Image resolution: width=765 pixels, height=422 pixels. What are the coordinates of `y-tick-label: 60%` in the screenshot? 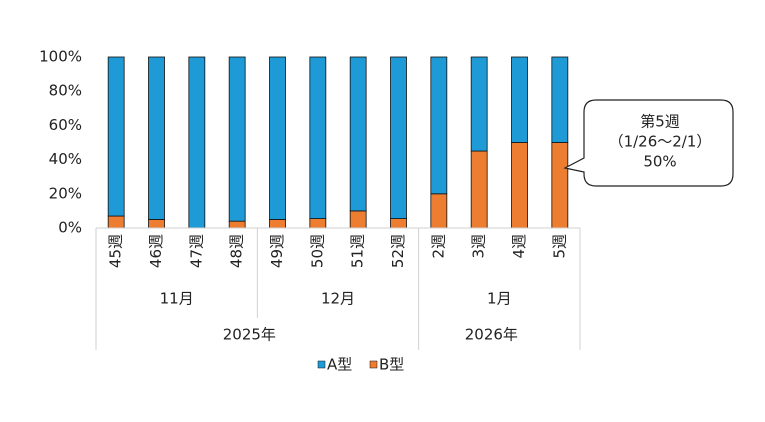 It's located at (65, 125).